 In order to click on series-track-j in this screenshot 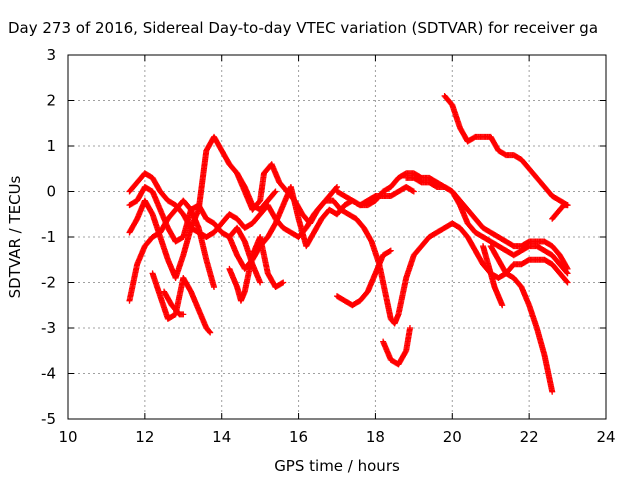, I will do `click(452, 221)`.